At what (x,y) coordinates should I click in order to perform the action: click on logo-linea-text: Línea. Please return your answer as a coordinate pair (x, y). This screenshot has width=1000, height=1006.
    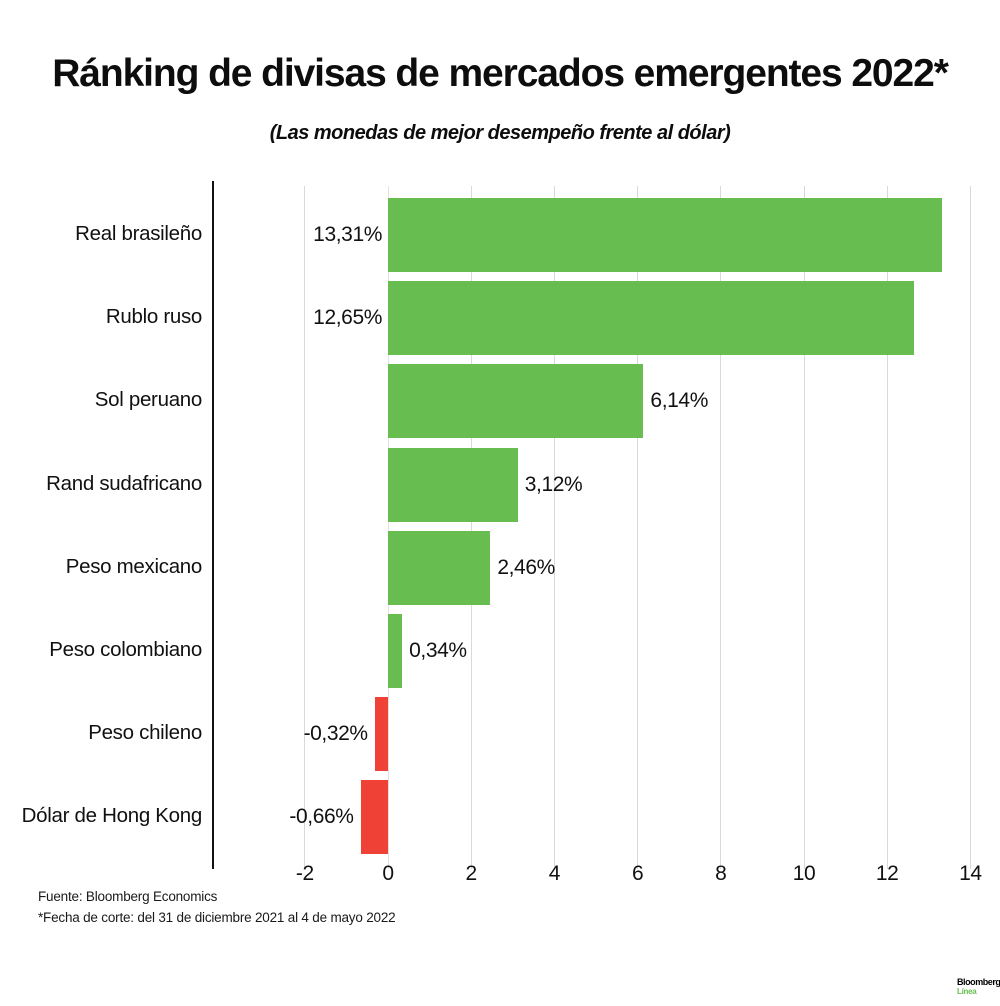
    Looking at the image, I should click on (967, 991).